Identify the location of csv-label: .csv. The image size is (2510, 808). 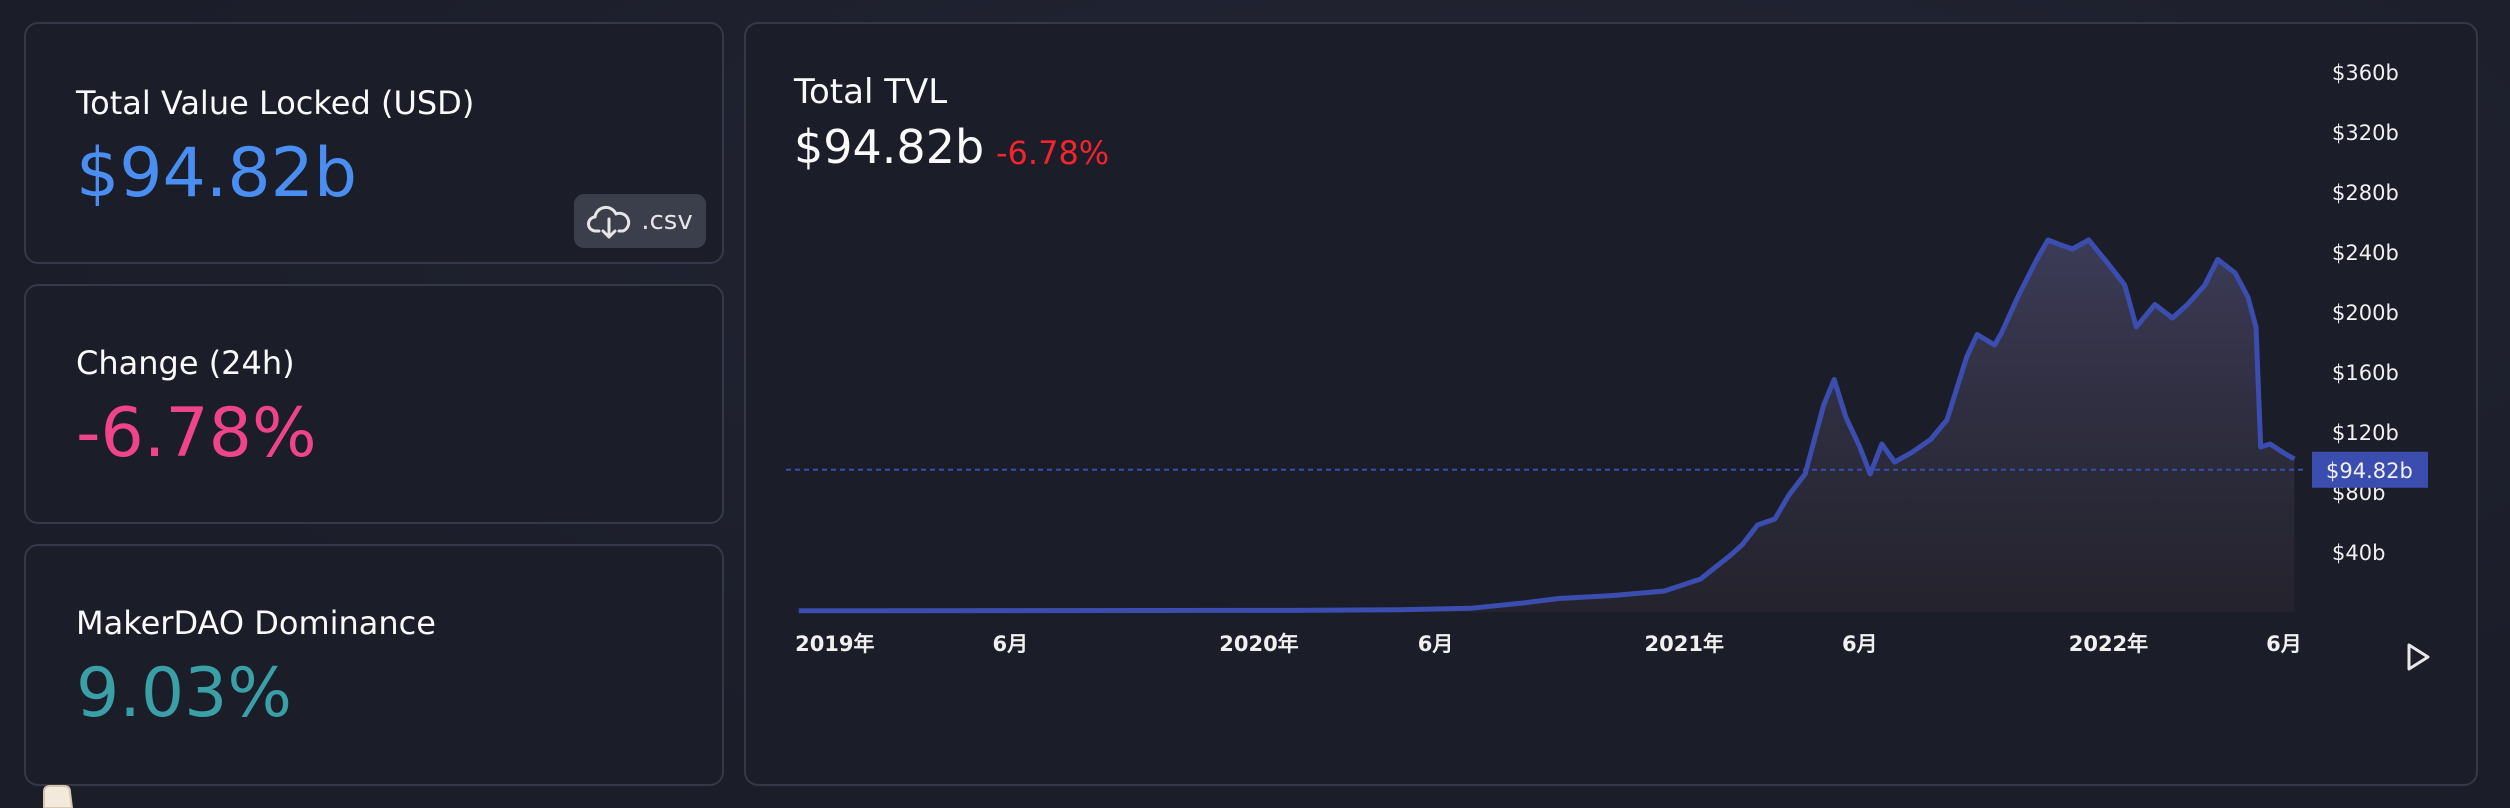
(667, 221).